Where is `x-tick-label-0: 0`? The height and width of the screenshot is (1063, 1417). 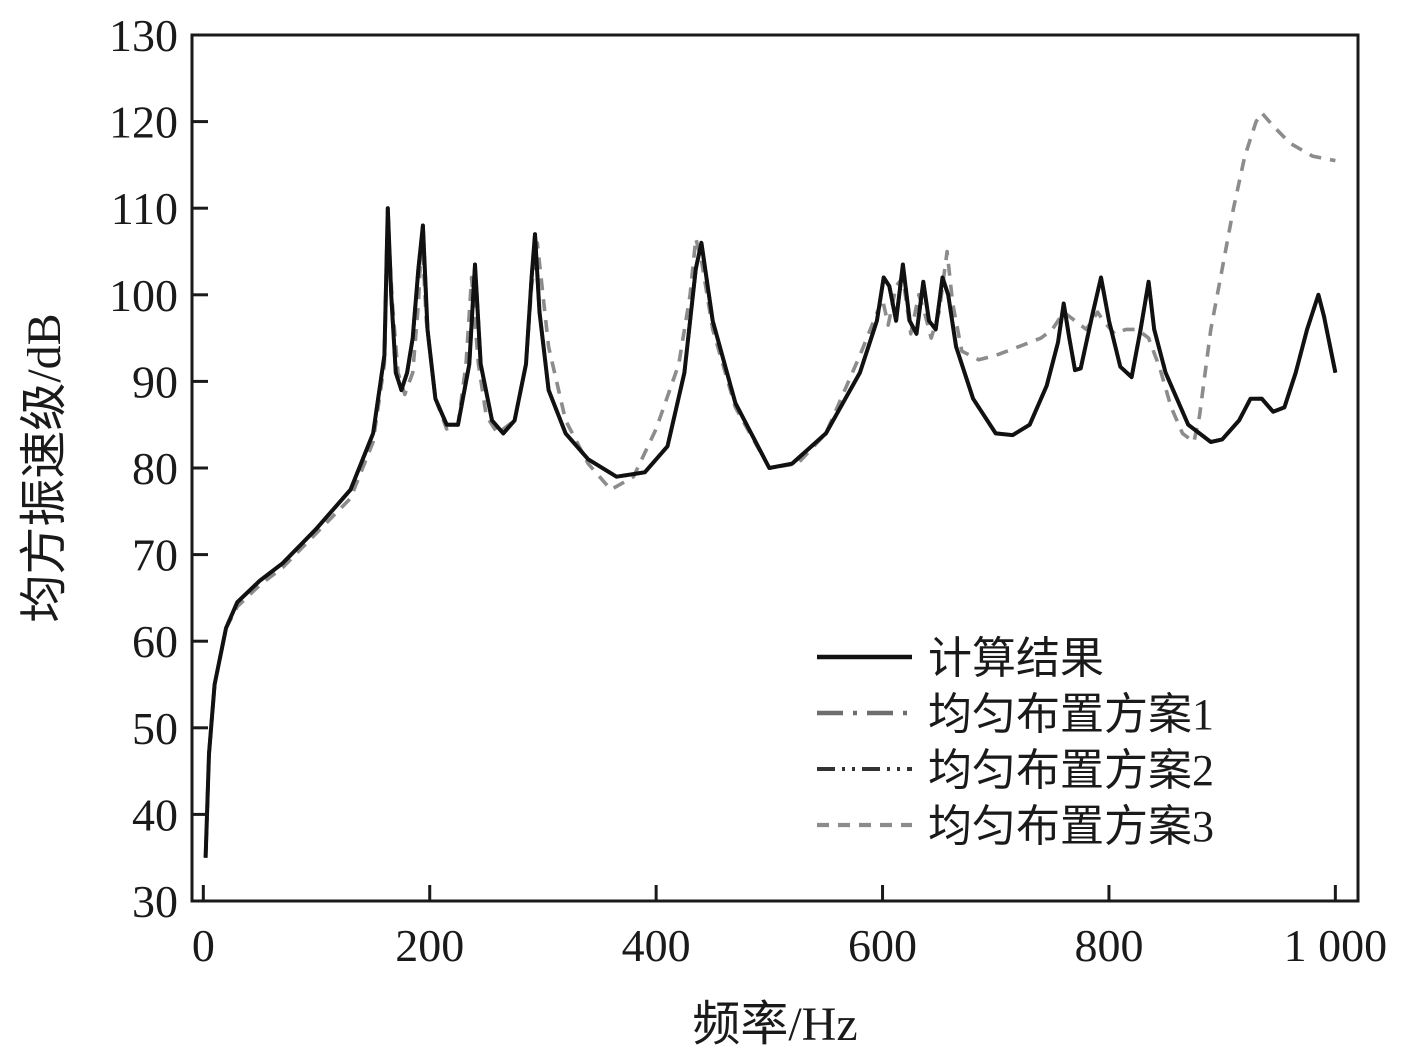 x-tick-label-0: 0 is located at coordinates (203, 945).